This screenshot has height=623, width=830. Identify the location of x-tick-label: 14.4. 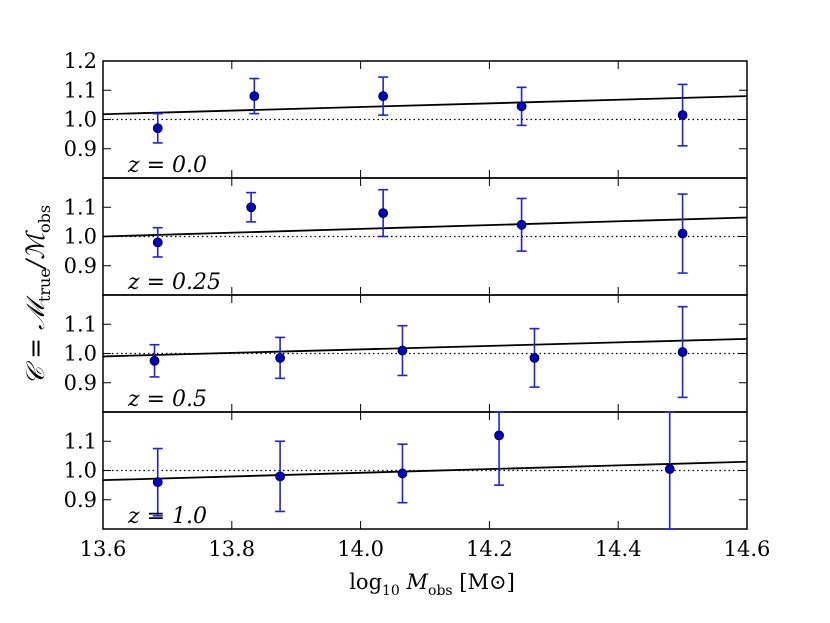
(618, 549).